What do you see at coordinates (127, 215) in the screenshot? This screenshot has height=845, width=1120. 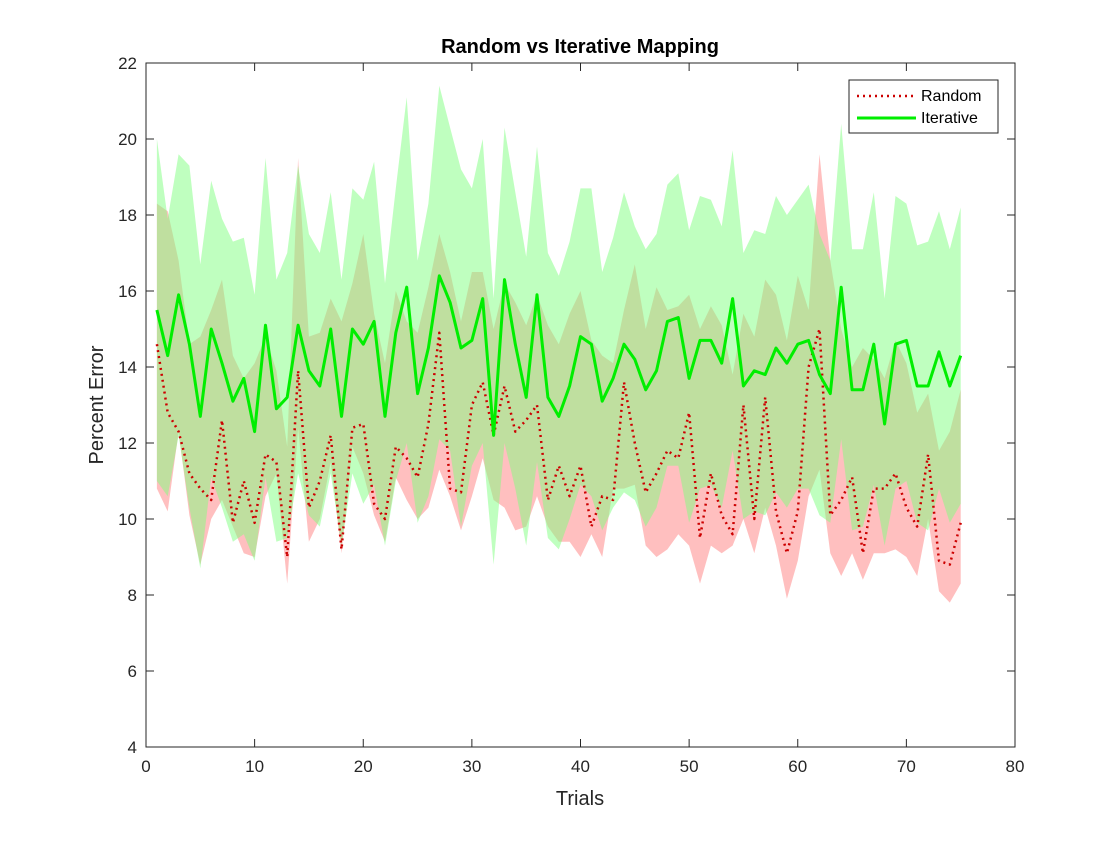 I see `y-tick-label: 18` at bounding box center [127, 215].